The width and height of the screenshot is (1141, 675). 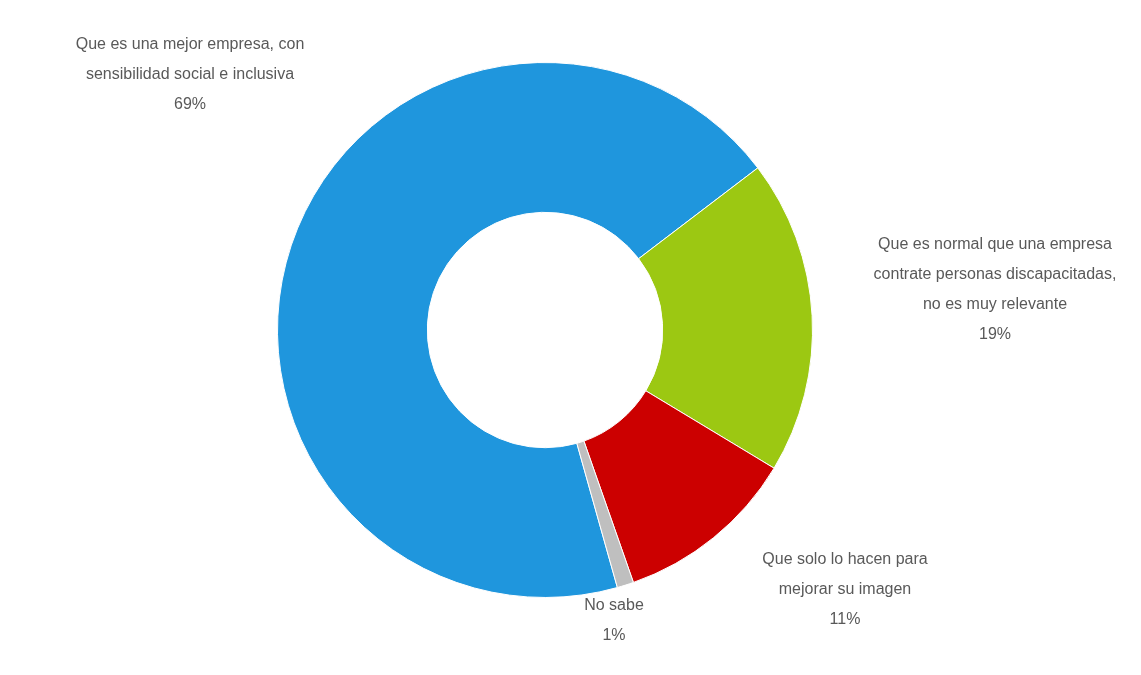 I want to click on data-label: 11%, so click(x=845, y=619).